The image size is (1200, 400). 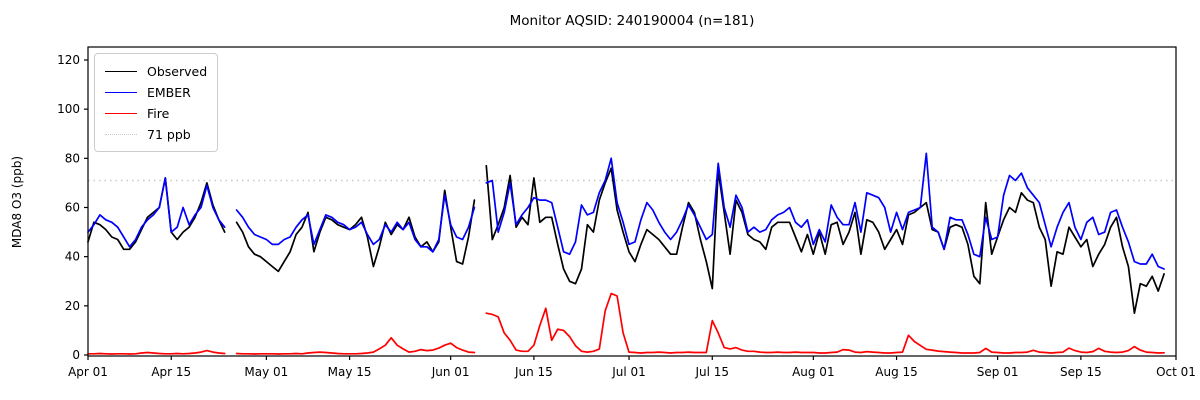 I want to click on y-tick-label: 120, so click(x=68, y=60).